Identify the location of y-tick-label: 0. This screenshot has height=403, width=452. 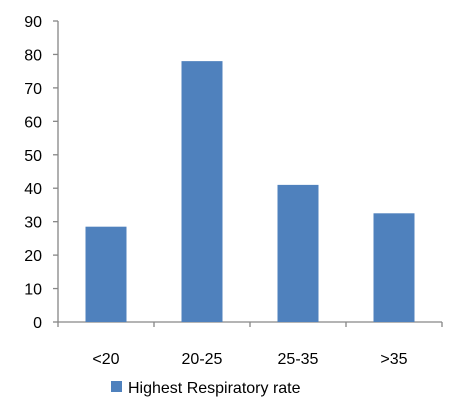
(37, 323).